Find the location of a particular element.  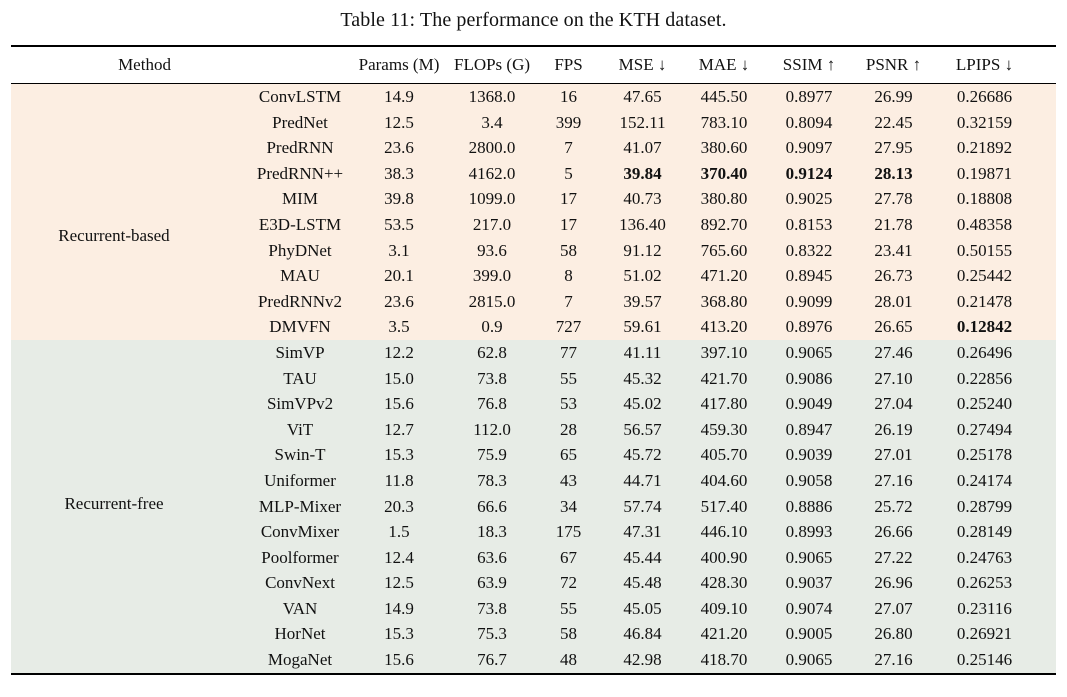

cell-mae: 783.10 is located at coordinates (724, 122).